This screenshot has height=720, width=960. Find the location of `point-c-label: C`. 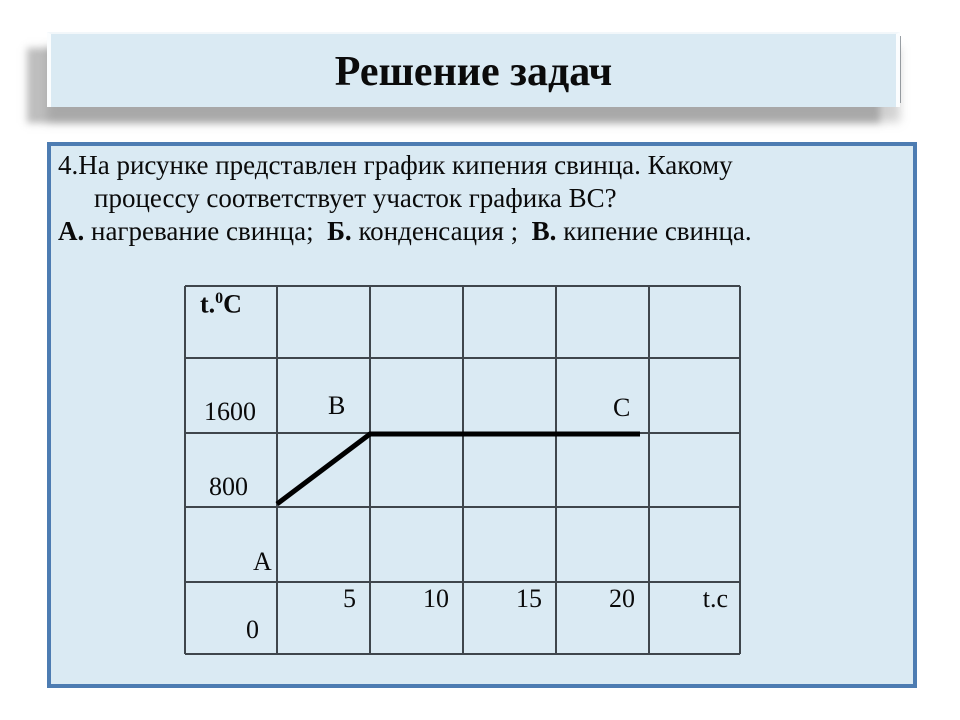

point-c-label: C is located at coordinates (622, 407).